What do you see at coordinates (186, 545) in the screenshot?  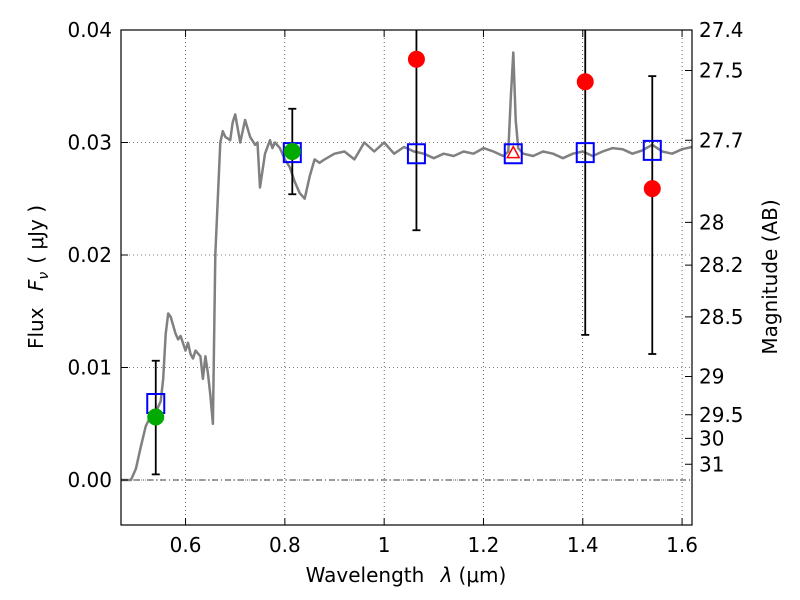 I see `x-tick-label: 0.6` at bounding box center [186, 545].